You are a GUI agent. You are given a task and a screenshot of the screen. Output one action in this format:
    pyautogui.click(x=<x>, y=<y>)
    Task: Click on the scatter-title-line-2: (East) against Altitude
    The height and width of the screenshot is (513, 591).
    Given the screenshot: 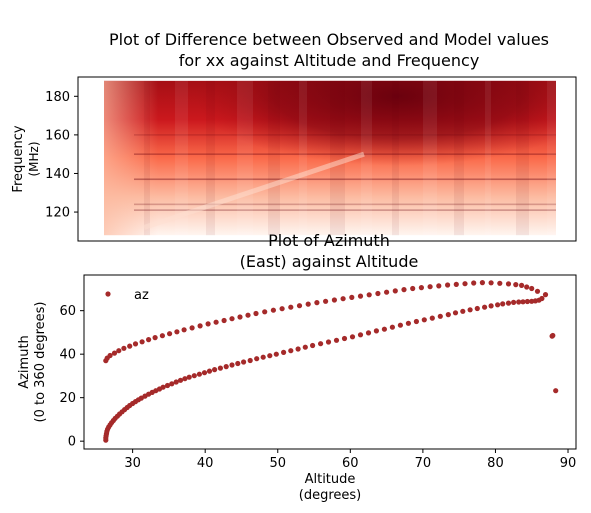 What is the action you would take?
    pyautogui.click(x=329, y=261)
    